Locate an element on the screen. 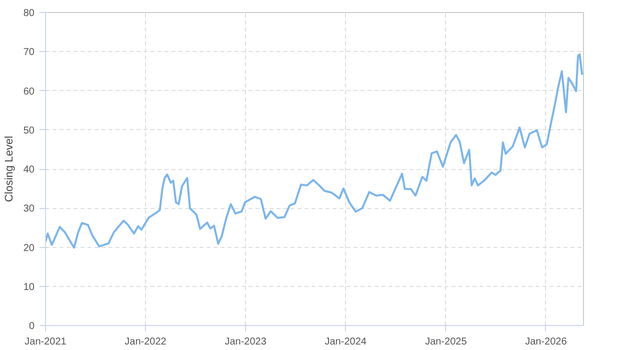 This screenshot has height=350, width=623. x-tick-label: Jan-2026 is located at coordinates (546, 342).